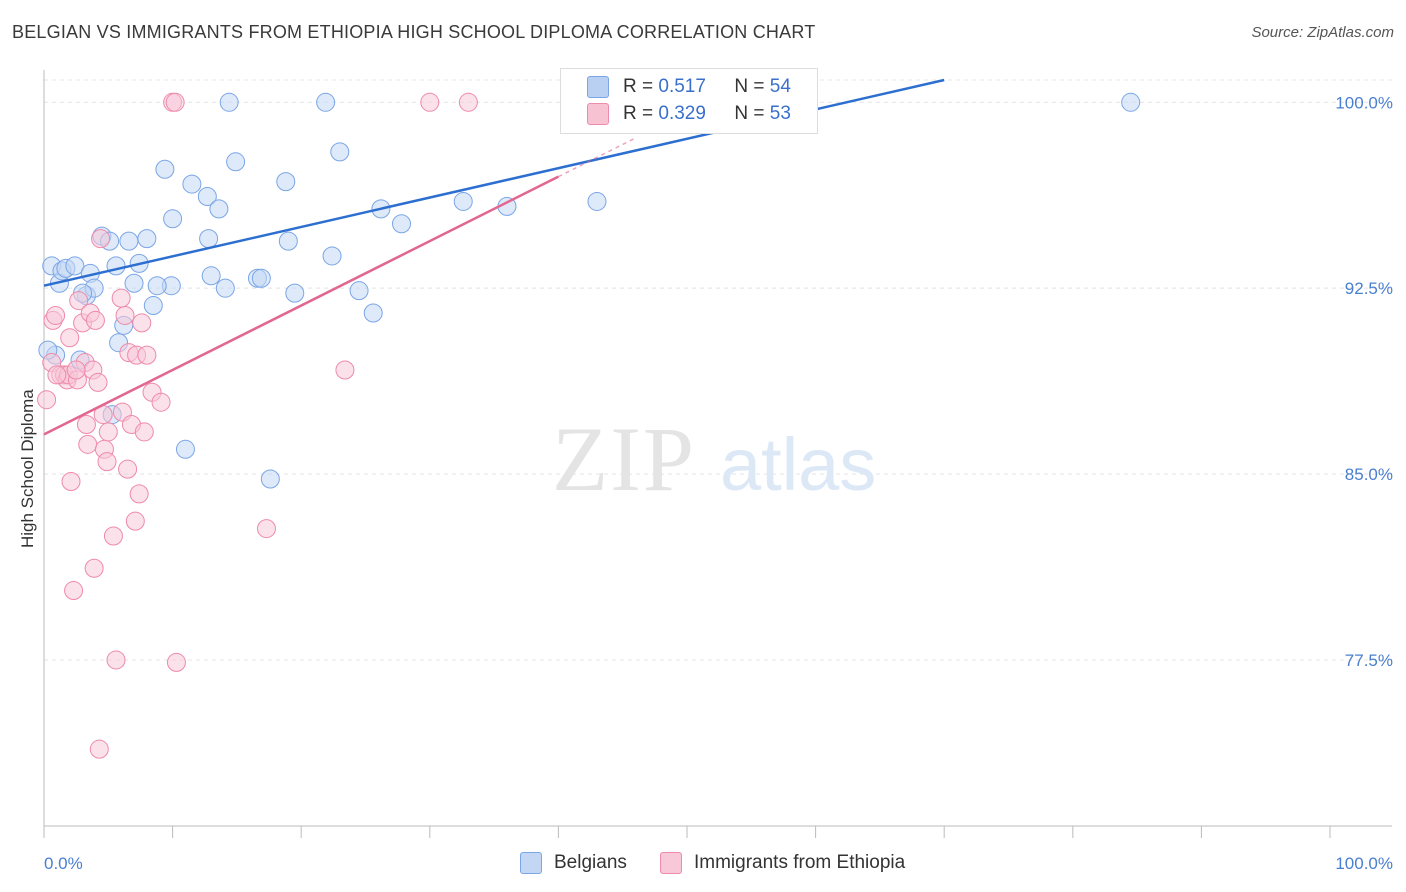 This screenshot has width=1406, height=892. Describe the element at coordinates (782, 863) in the screenshot. I see `bottom-legend-ethiopia: Immigrants from Ethiopia` at that location.